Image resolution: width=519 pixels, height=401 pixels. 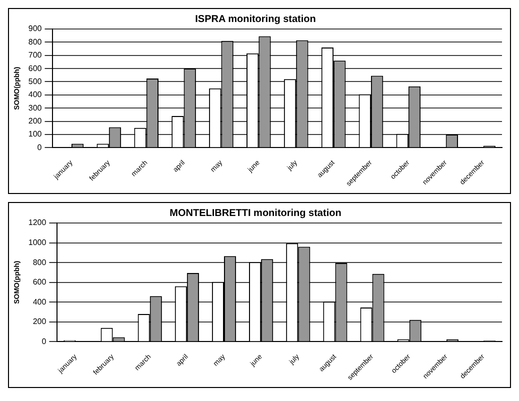 I want to click on chart-title: MONTELIBRETTI monitoring station, so click(x=256, y=213).